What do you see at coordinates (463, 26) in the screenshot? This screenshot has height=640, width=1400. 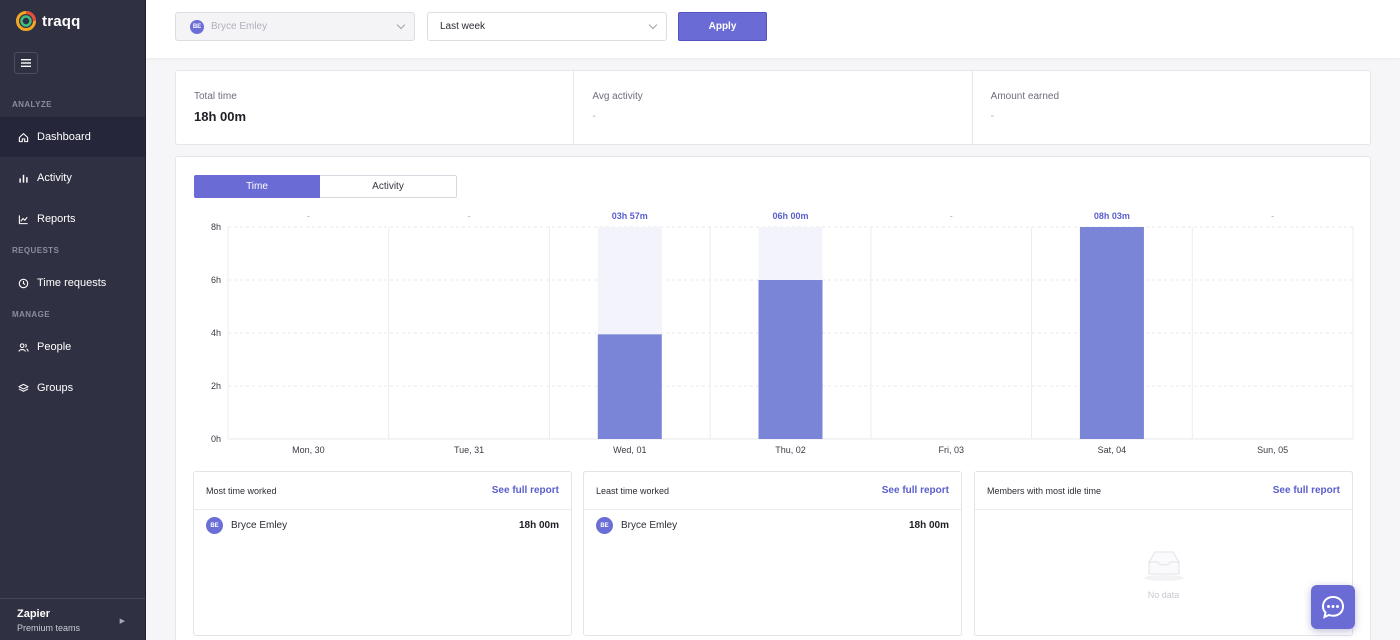 I see `period-select-value: Last week` at bounding box center [463, 26].